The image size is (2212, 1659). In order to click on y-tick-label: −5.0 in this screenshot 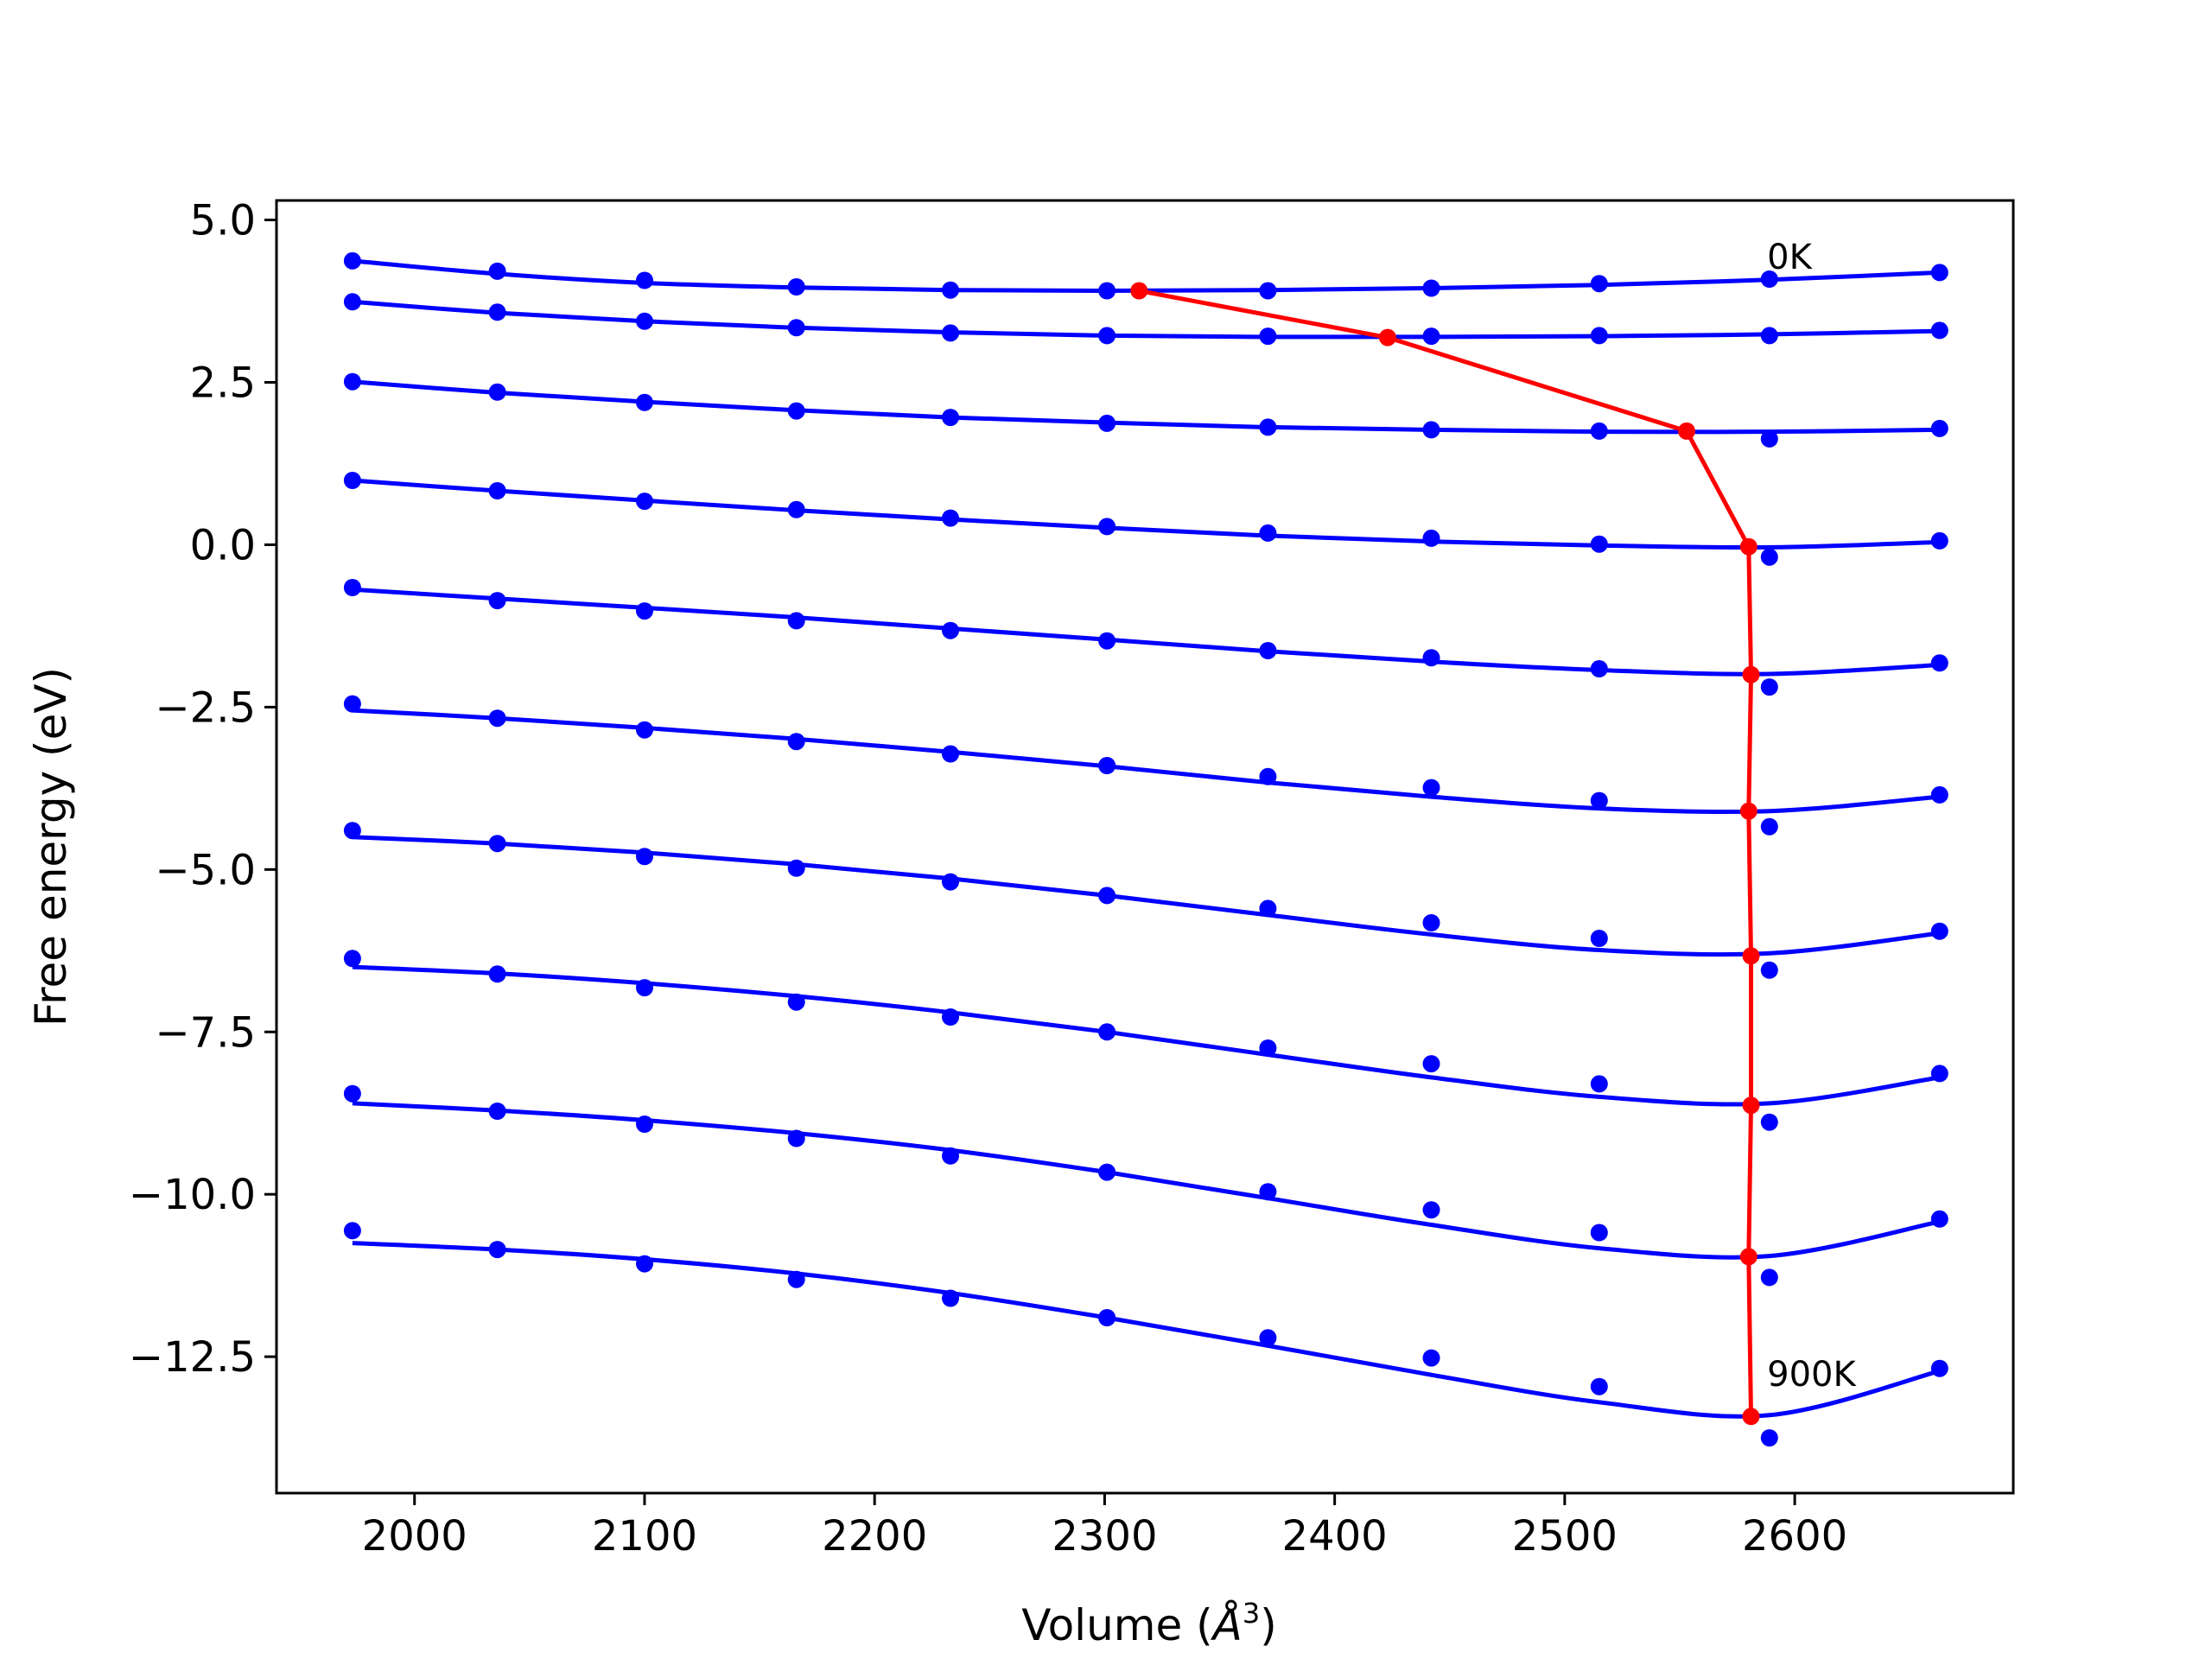, I will do `click(205, 870)`.